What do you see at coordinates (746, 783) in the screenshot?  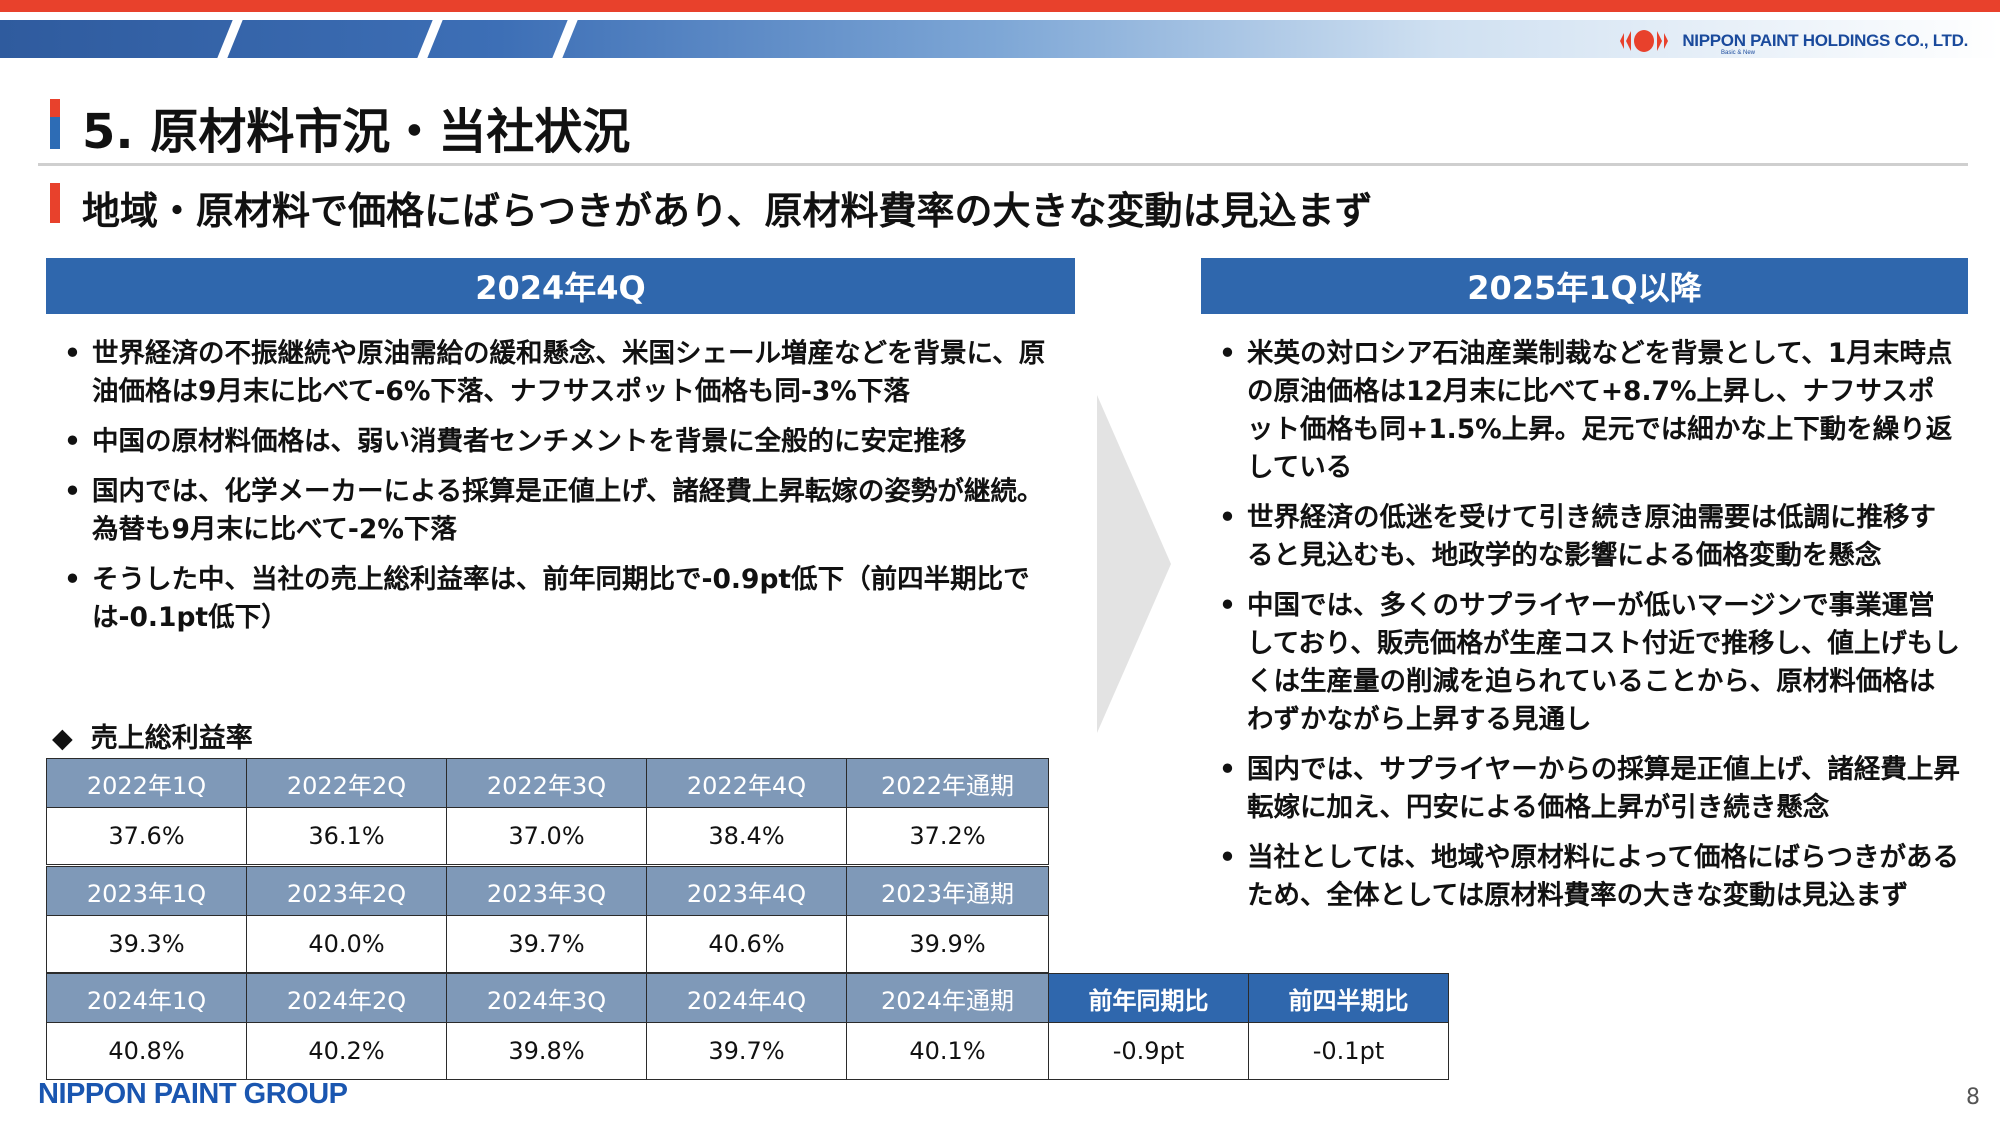 I see `table-header-cell: 2022年4Q` at bounding box center [746, 783].